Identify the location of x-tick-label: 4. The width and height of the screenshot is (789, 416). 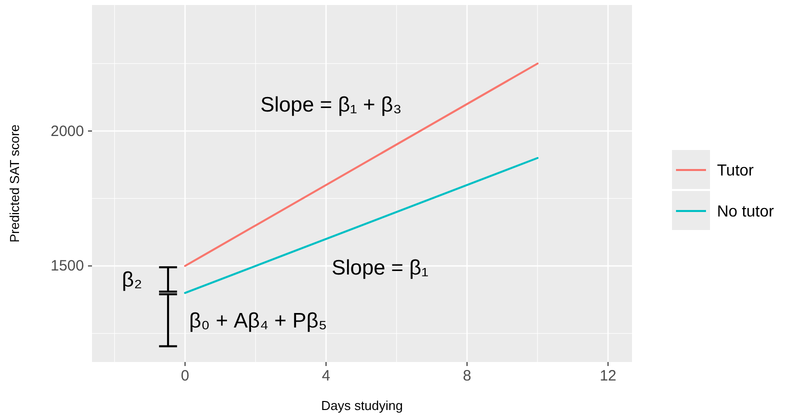
(326, 376).